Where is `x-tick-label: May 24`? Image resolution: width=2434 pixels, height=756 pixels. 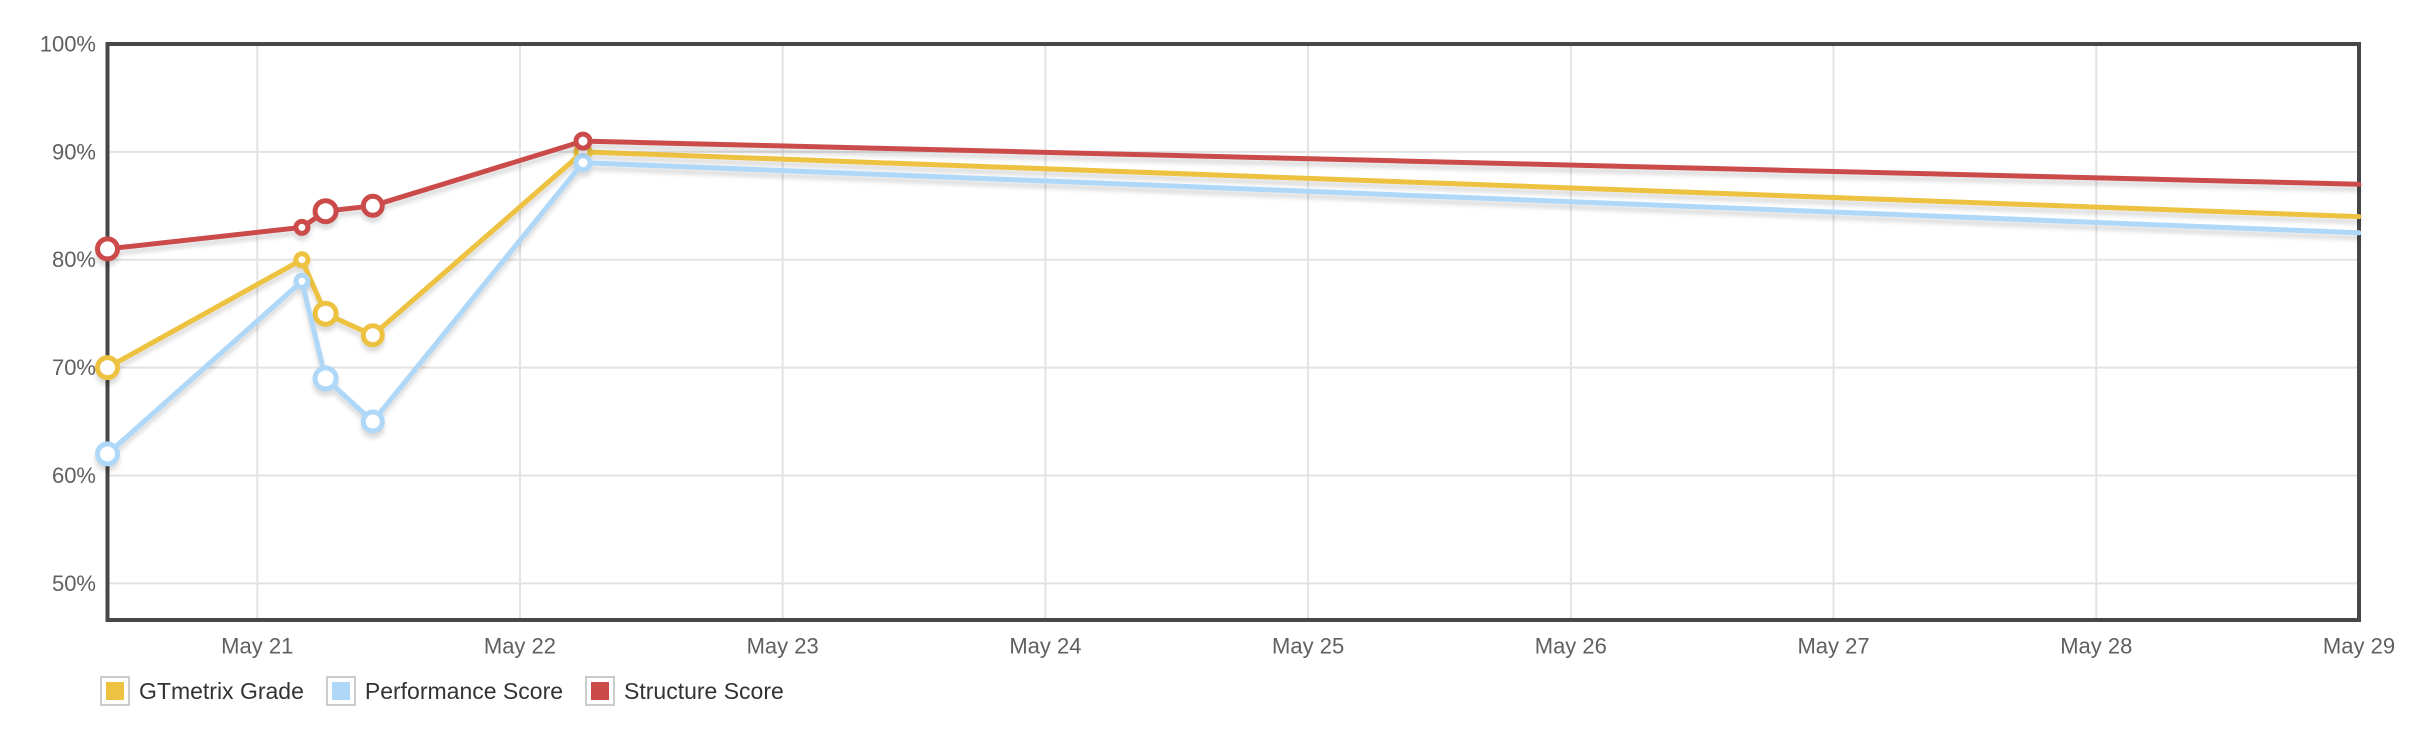 x-tick-label: May 24 is located at coordinates (1045, 646).